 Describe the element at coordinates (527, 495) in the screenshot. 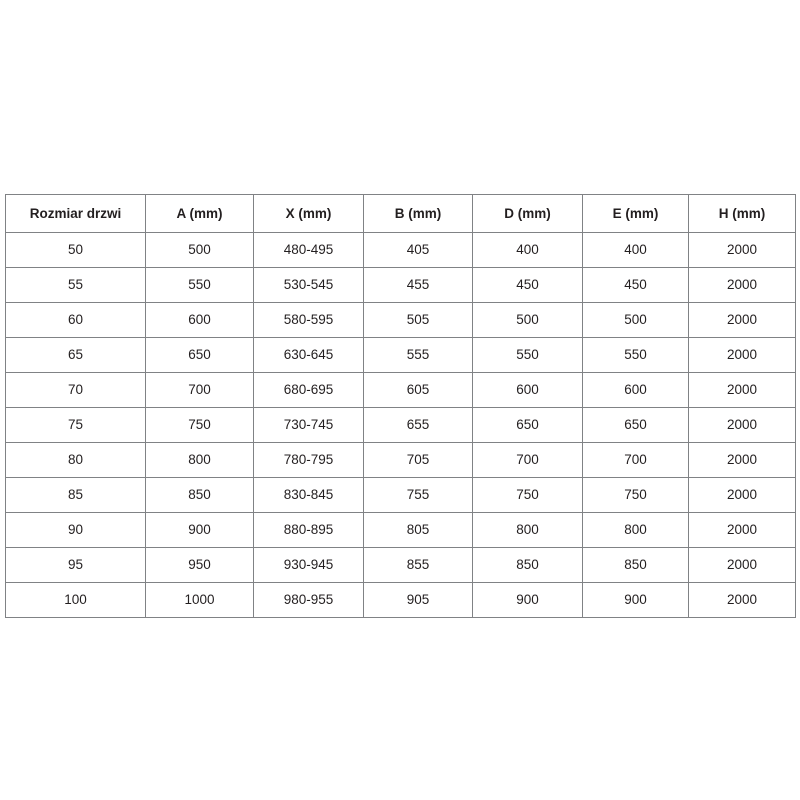

I see `cell-d: 750` at that location.